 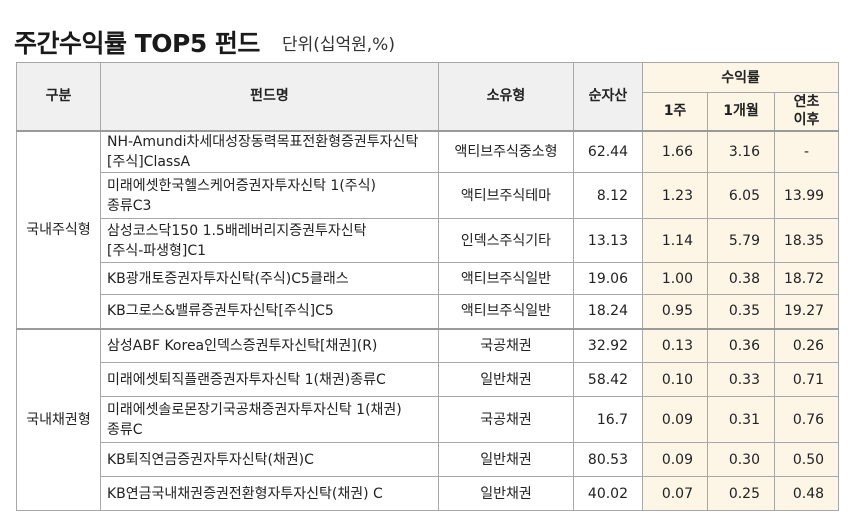 What do you see at coordinates (269, 312) in the screenshot?
I see `fund-name-cell: KB그로스&밸류증권투자신탁[주식]C5` at bounding box center [269, 312].